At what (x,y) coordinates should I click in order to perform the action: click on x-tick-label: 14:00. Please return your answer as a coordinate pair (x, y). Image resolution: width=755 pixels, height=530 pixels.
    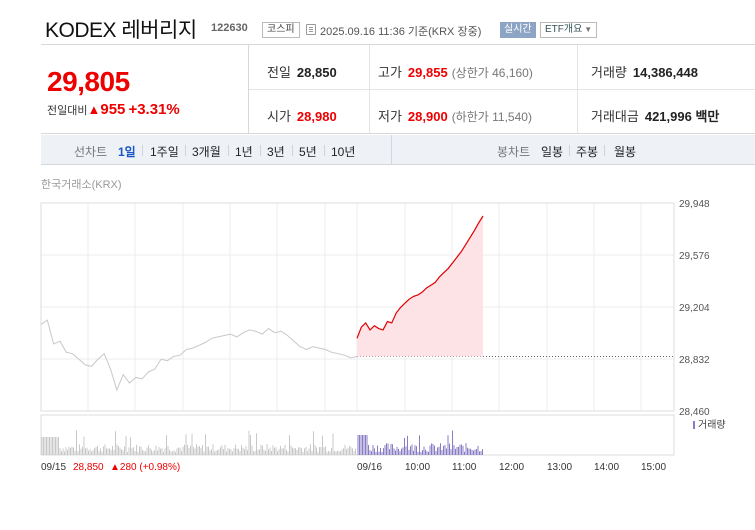
    Looking at the image, I should click on (606, 467).